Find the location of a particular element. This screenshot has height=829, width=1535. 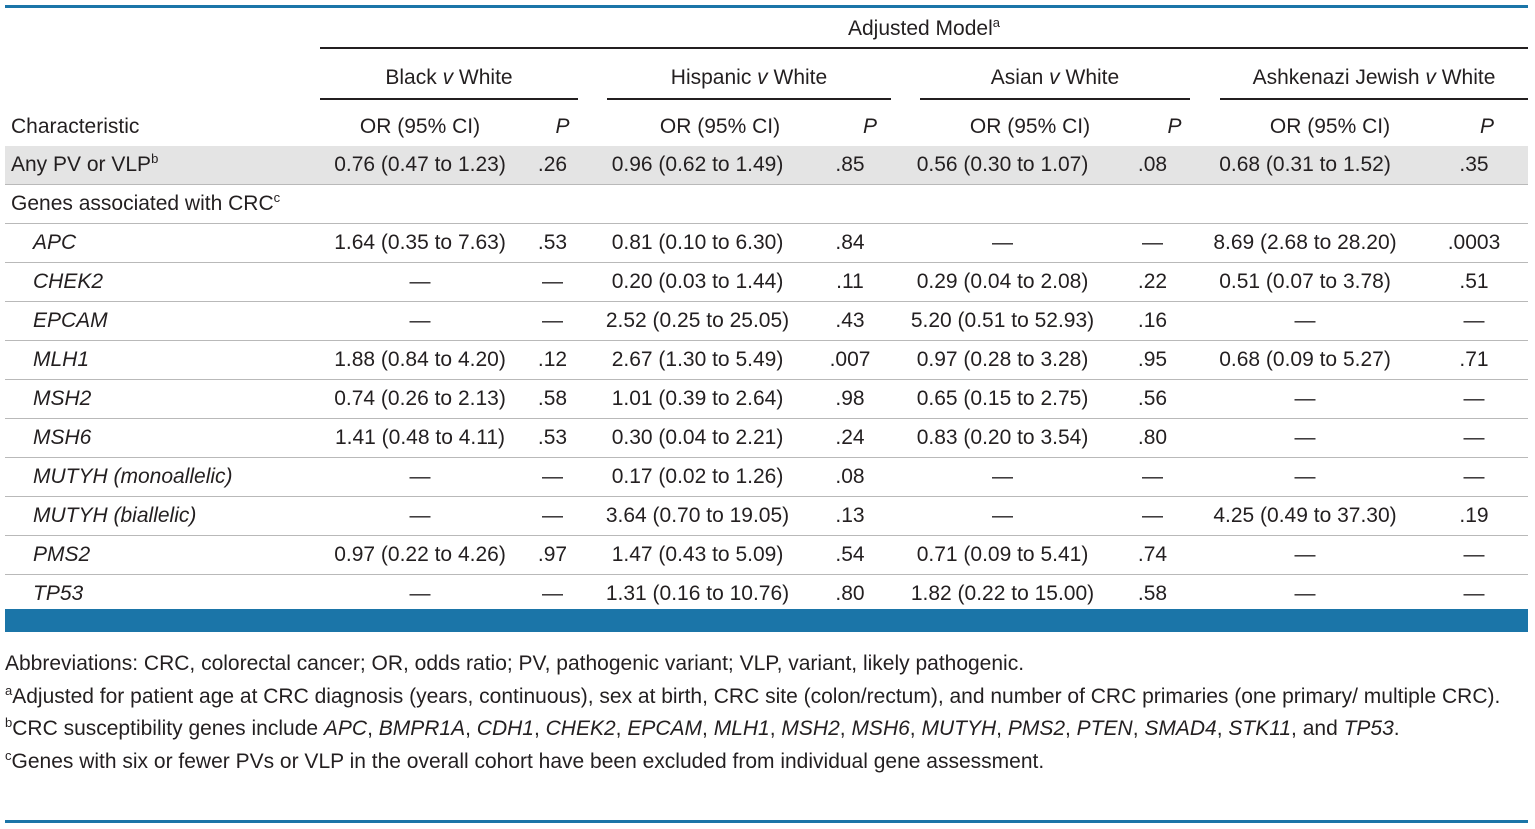

footnote-gene: EPCAM is located at coordinates (665, 728).